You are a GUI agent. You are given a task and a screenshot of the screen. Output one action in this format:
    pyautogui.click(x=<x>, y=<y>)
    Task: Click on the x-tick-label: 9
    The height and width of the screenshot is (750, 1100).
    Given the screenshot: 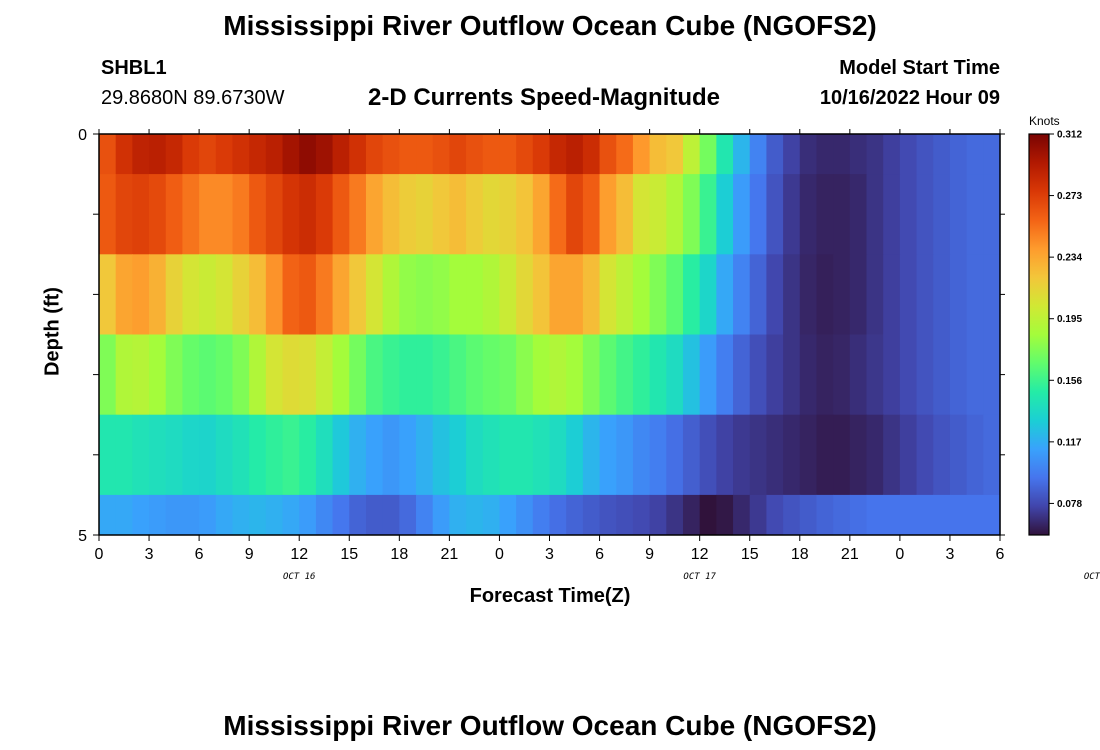 What is the action you would take?
    pyautogui.click(x=649, y=554)
    